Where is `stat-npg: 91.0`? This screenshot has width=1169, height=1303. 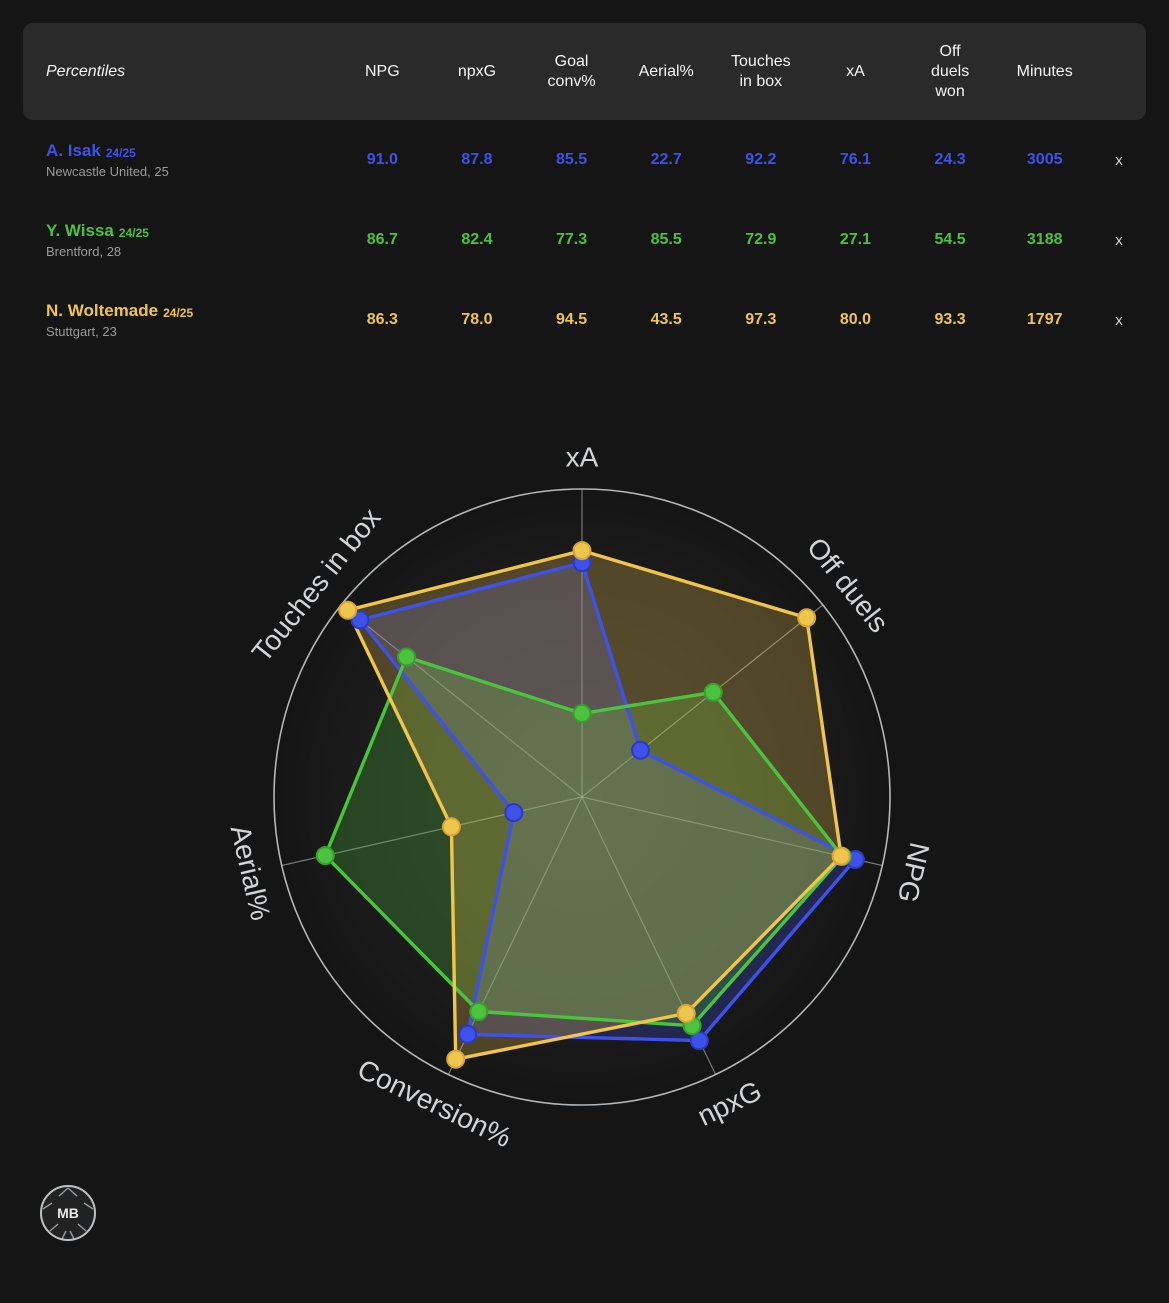 stat-npg: 91.0 is located at coordinates (382, 159).